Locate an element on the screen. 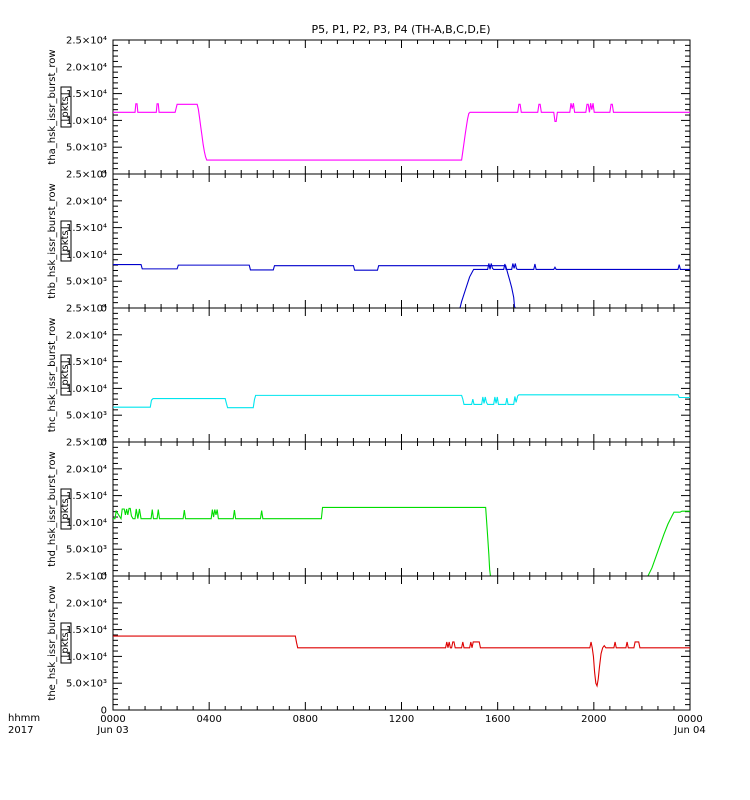  x-tick-label: 1200 is located at coordinates (401, 719).